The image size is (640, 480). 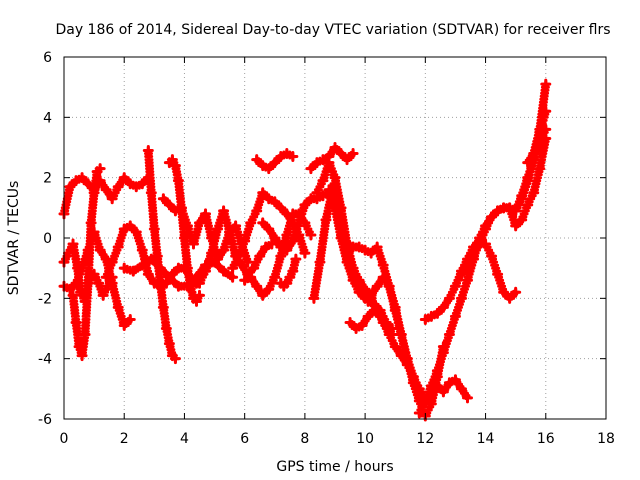 I want to click on x-tick-labels: 0 2 4 6 8 10 12 14 16 18, so click(x=337, y=439).